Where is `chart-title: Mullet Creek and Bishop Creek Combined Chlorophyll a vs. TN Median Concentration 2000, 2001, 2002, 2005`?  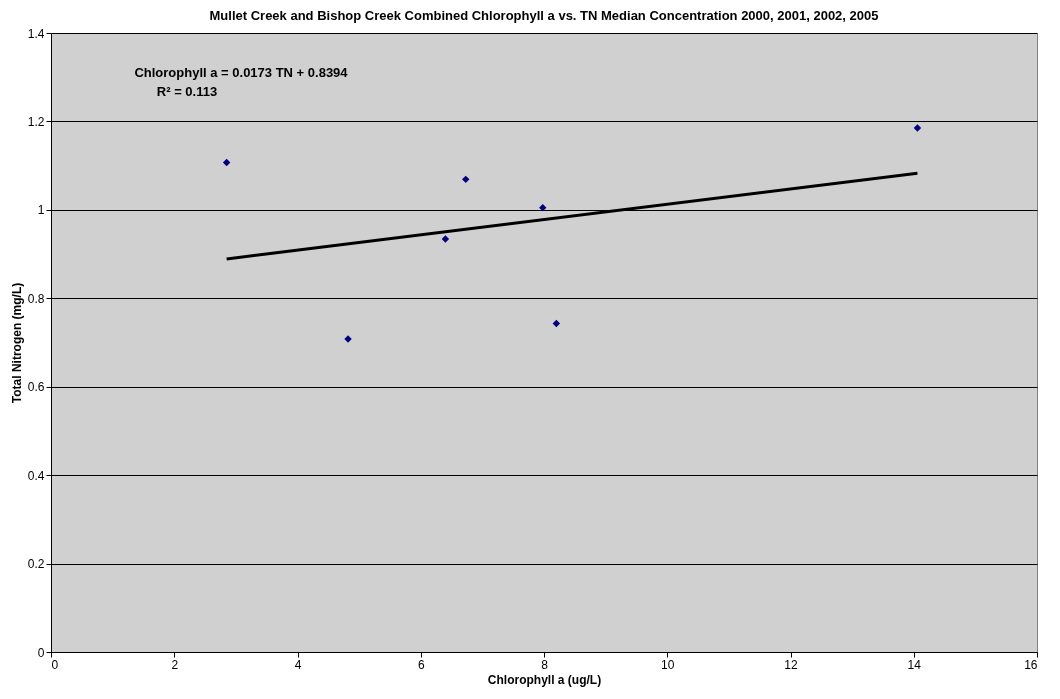
chart-title: Mullet Creek and Bishop Creek Combined Chlorophyll a vs. TN Median Concentration 2000, 2001, 2002, 2005 is located at coordinates (544, 15).